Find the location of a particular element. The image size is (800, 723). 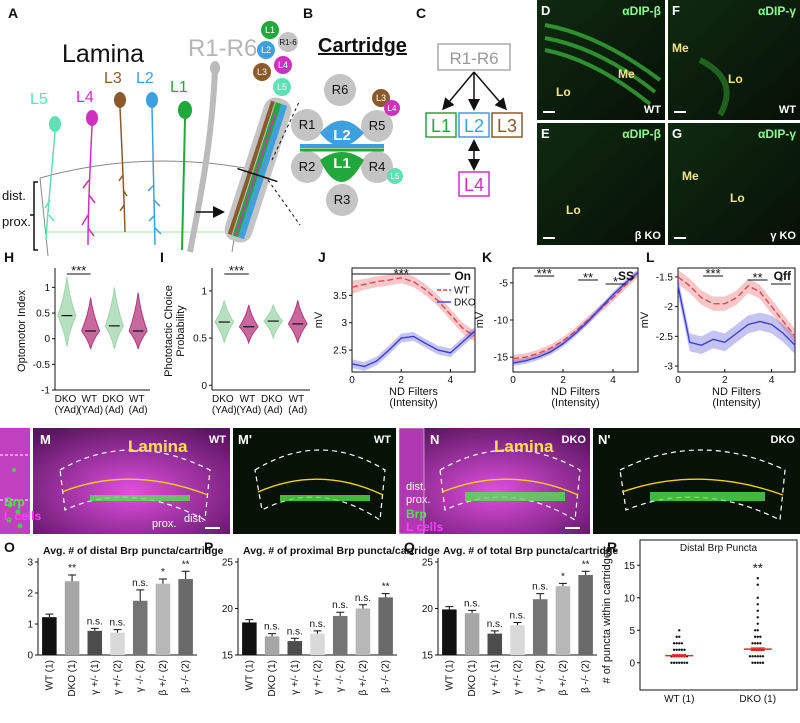

y-axis-label: # of puncta within cartridges is located at coordinates (607, 614).